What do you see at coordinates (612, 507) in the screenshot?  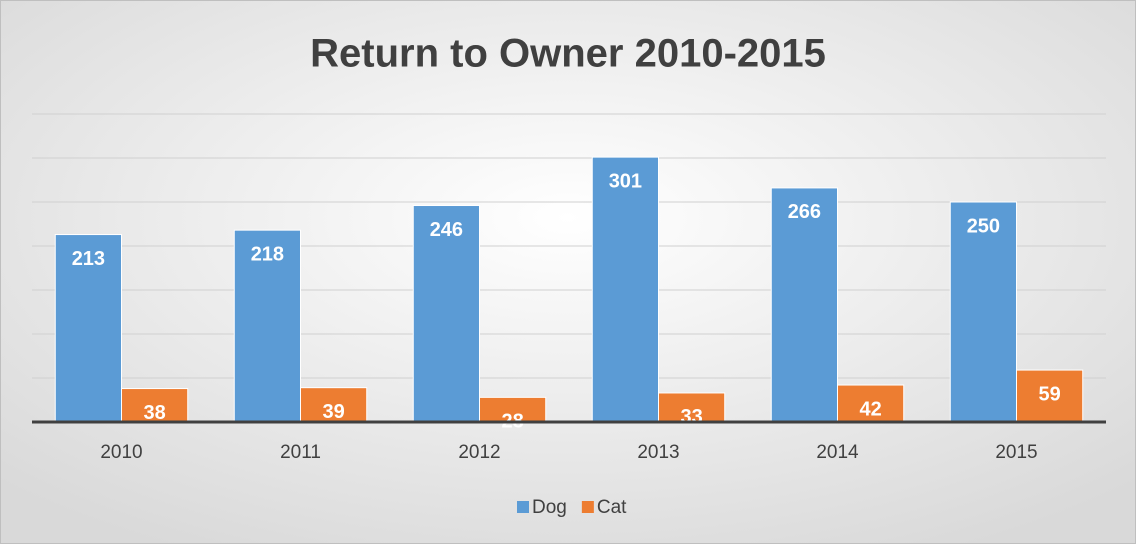 I see `legend-label: Cat` at bounding box center [612, 507].